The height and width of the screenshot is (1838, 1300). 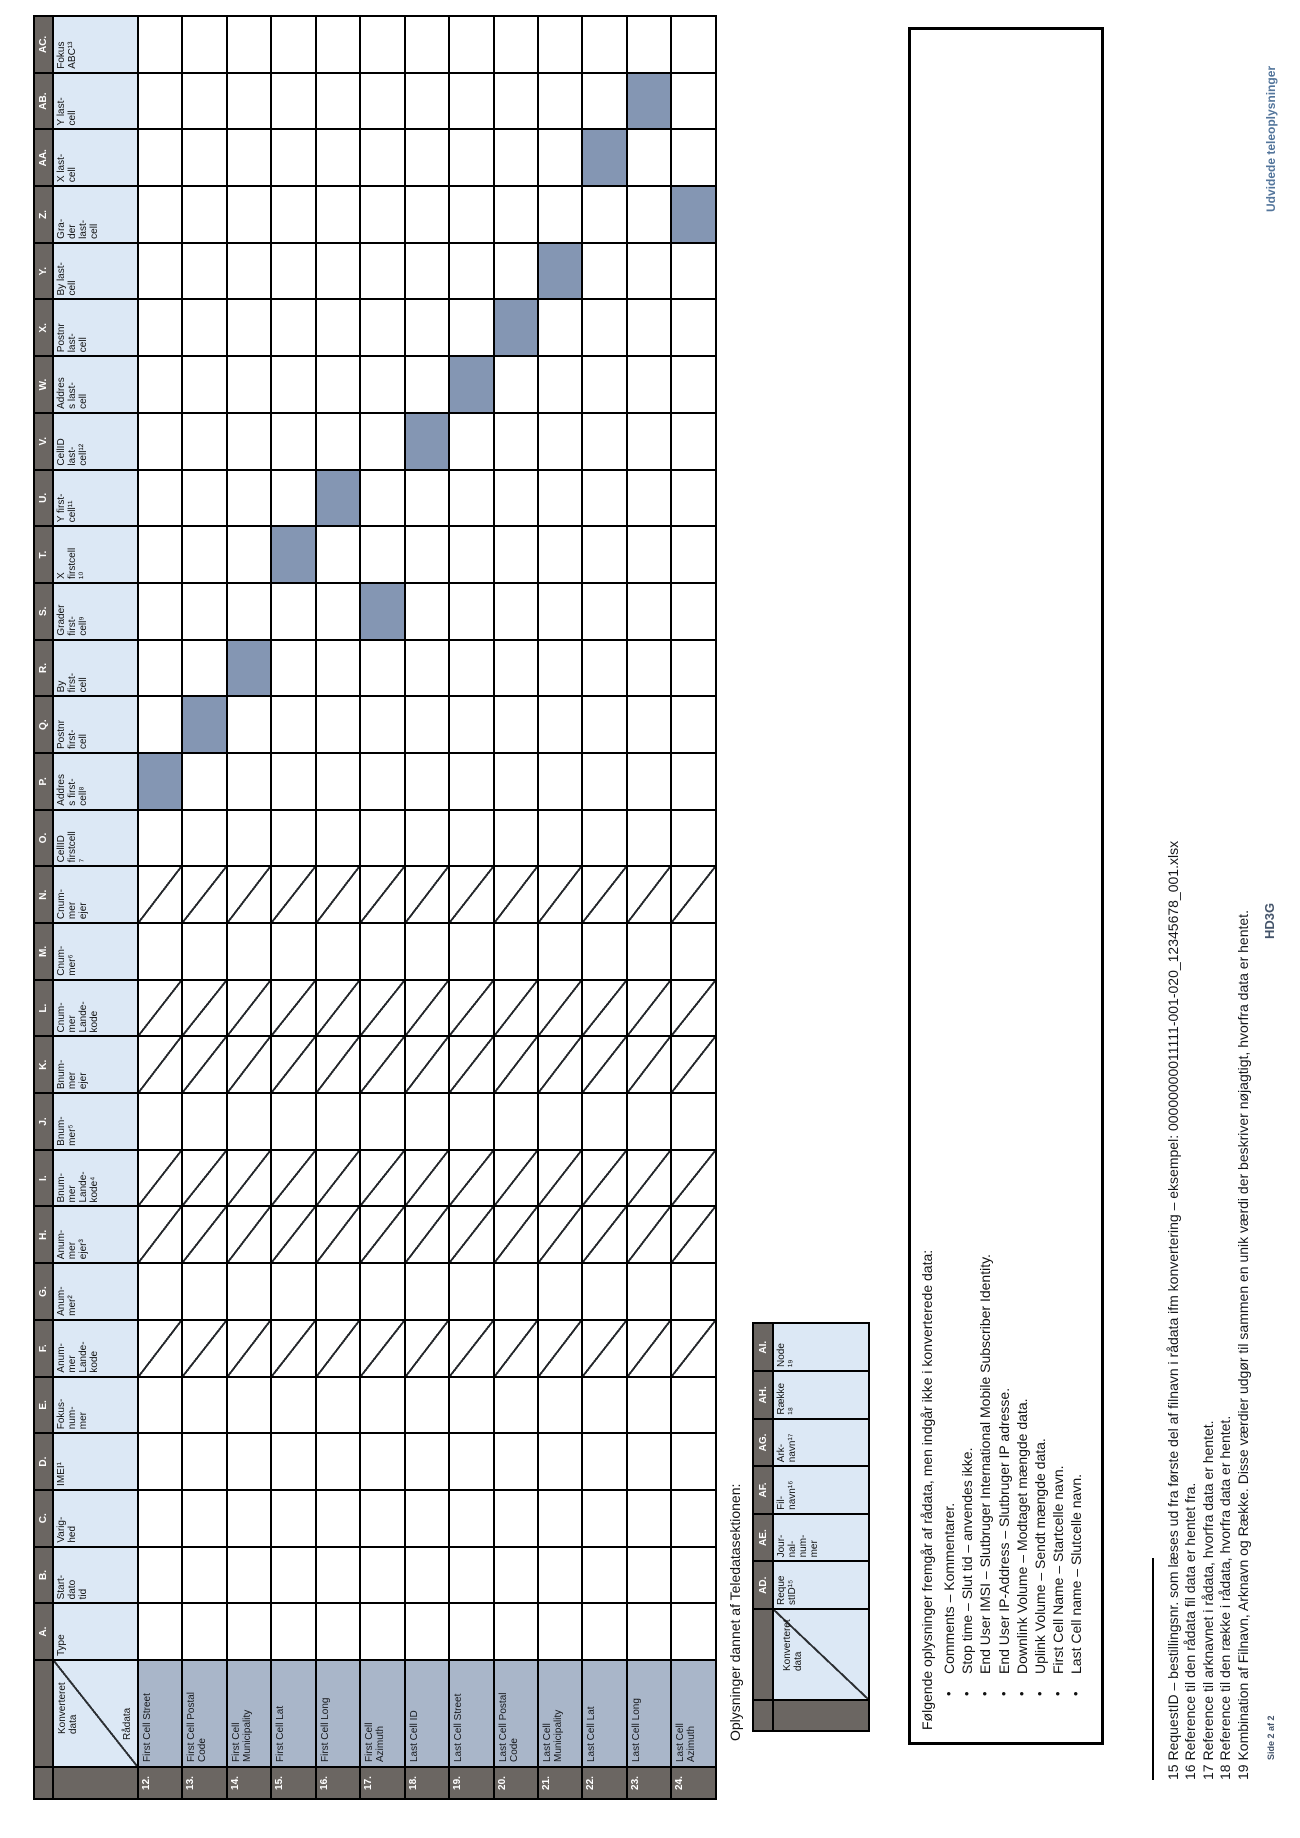 What do you see at coordinates (471, 1783) in the screenshot?
I see `row-number: 19.` at bounding box center [471, 1783].